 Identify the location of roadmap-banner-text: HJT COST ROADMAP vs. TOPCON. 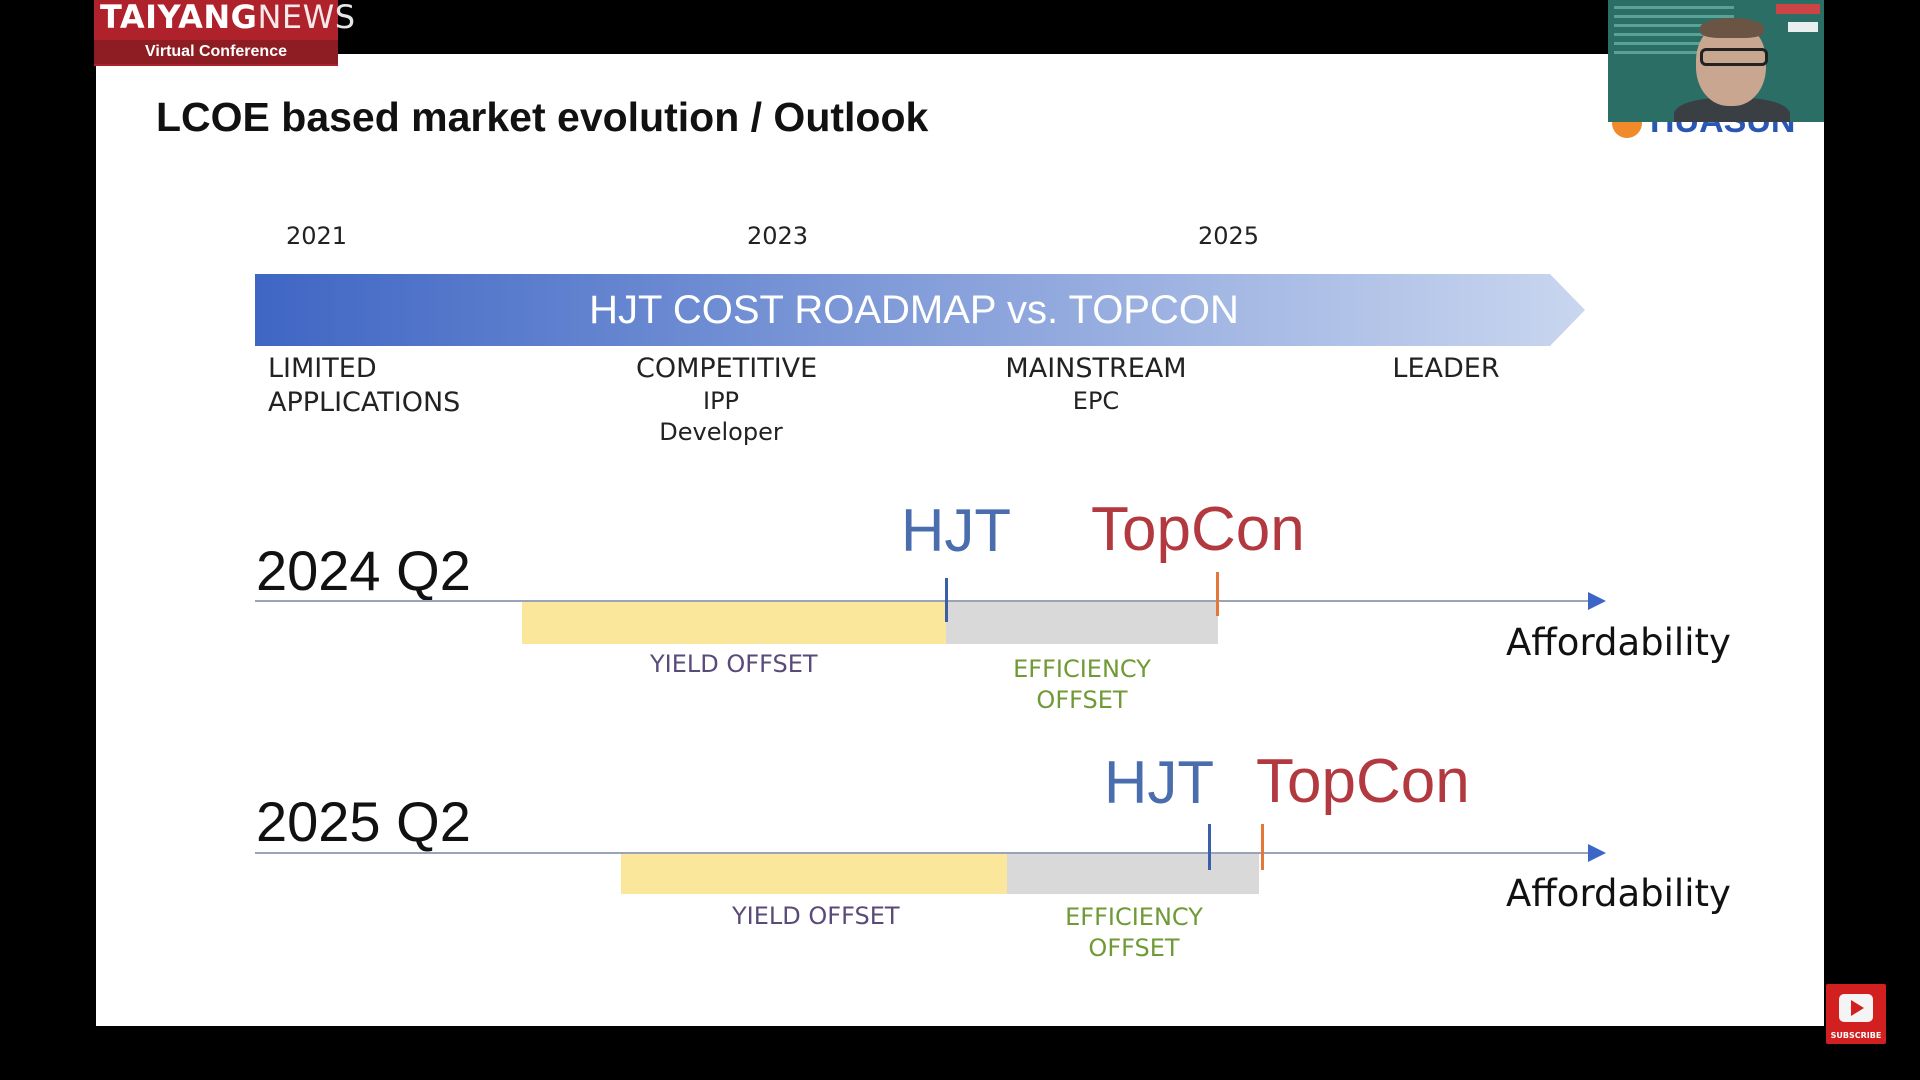
(914, 310).